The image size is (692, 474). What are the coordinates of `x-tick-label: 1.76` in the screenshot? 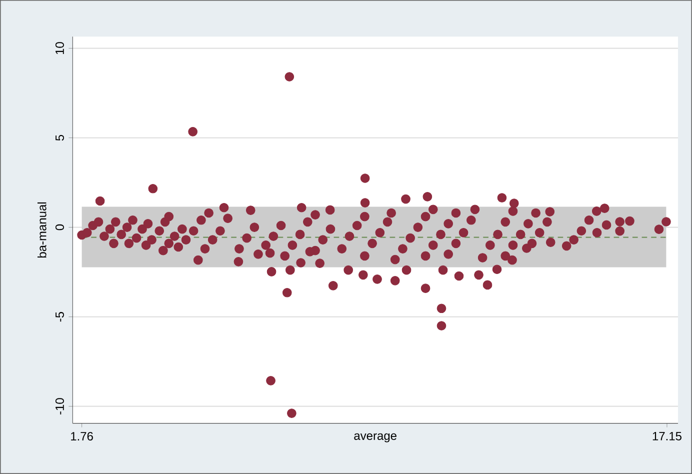 It's located at (82, 436).